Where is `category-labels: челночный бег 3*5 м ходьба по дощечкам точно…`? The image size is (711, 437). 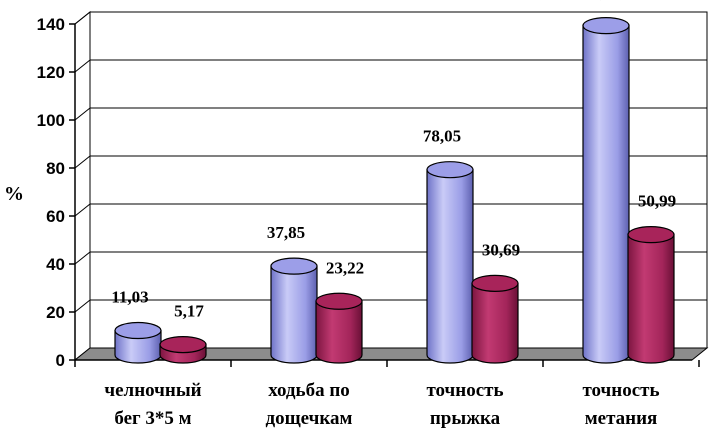
category-labels: челночный бег 3*5 м ходьба по дощечкам точно… is located at coordinates (381, 404).